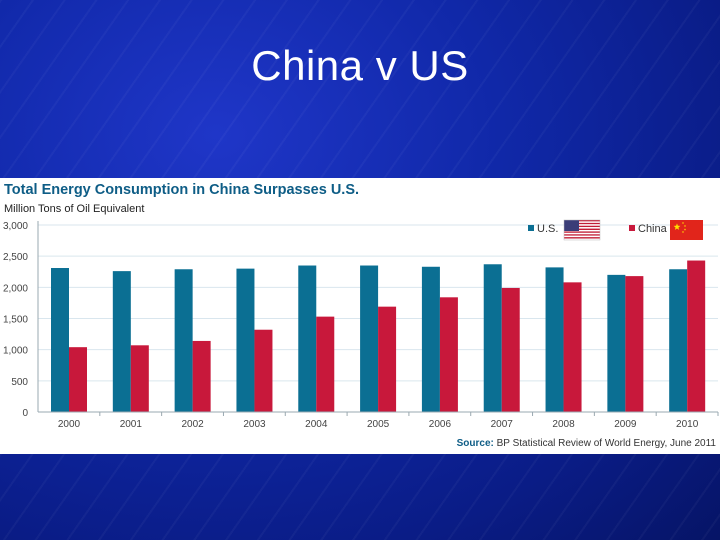  What do you see at coordinates (15, 288) in the screenshot?
I see `y-tick-label: 2,000` at bounding box center [15, 288].